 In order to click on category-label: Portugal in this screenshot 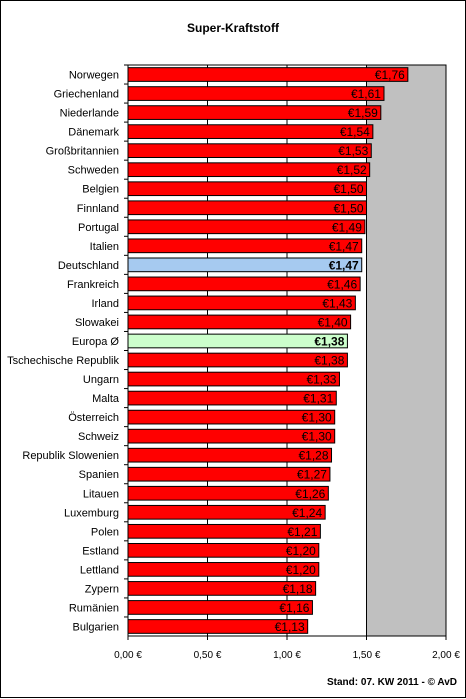, I will do `click(98, 228)`.